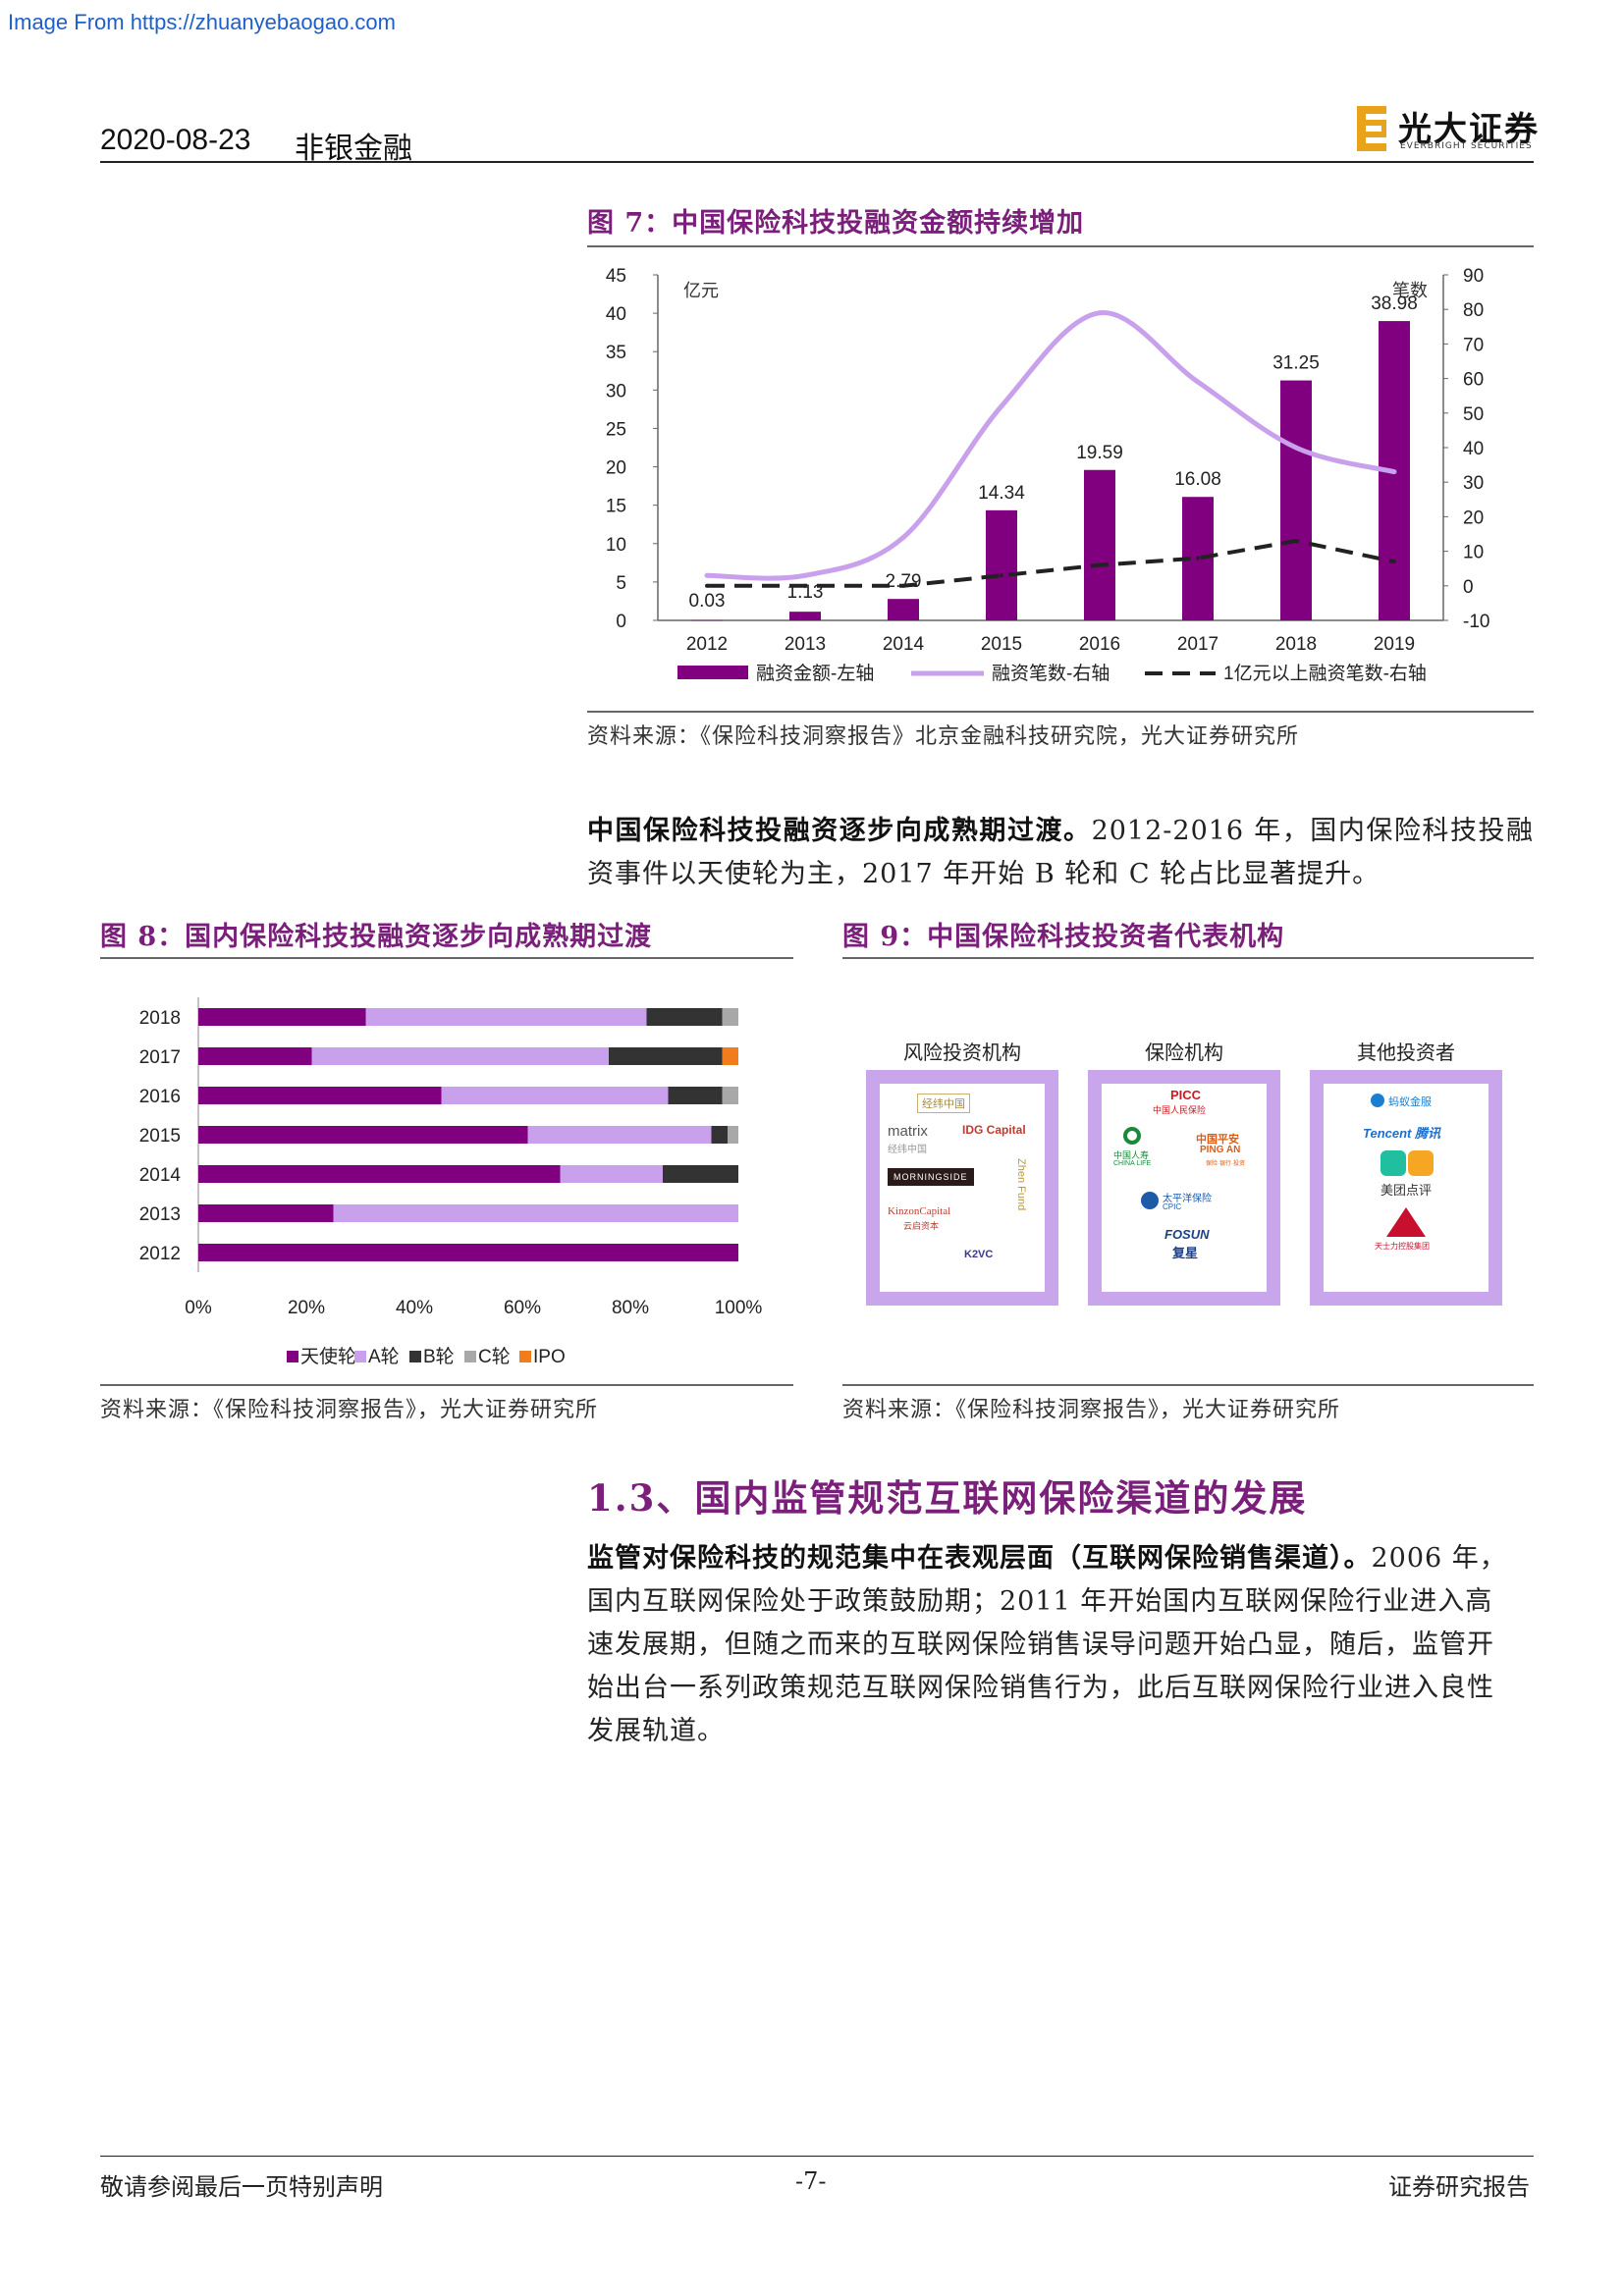  Describe the element at coordinates (1473, 380) in the screenshot. I see `right-tick-label: 60` at that location.